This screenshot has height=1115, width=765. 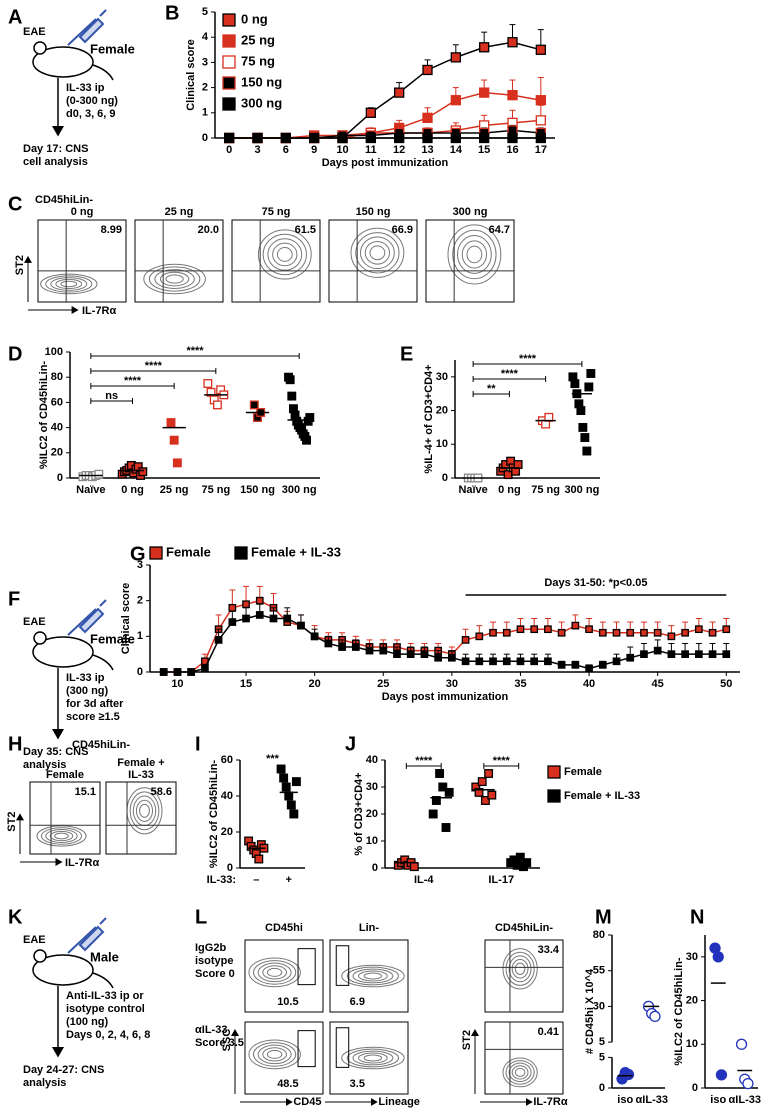 What do you see at coordinates (726, 684) in the screenshot?
I see `x-tick-label: 50` at bounding box center [726, 684].